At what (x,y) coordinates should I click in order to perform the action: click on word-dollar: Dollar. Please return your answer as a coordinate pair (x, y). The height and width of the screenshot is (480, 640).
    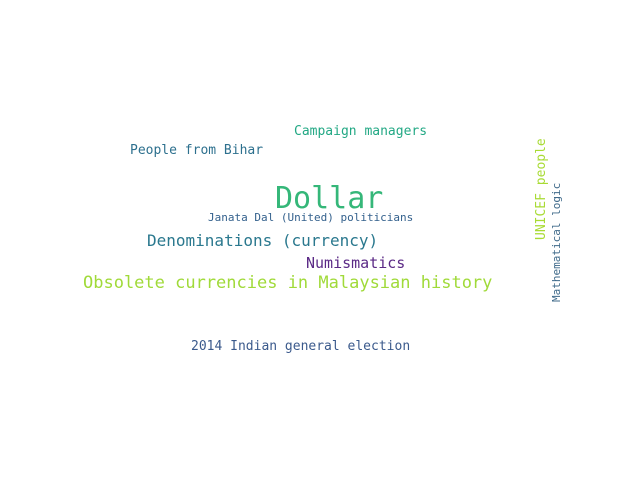
    Looking at the image, I should click on (329, 198).